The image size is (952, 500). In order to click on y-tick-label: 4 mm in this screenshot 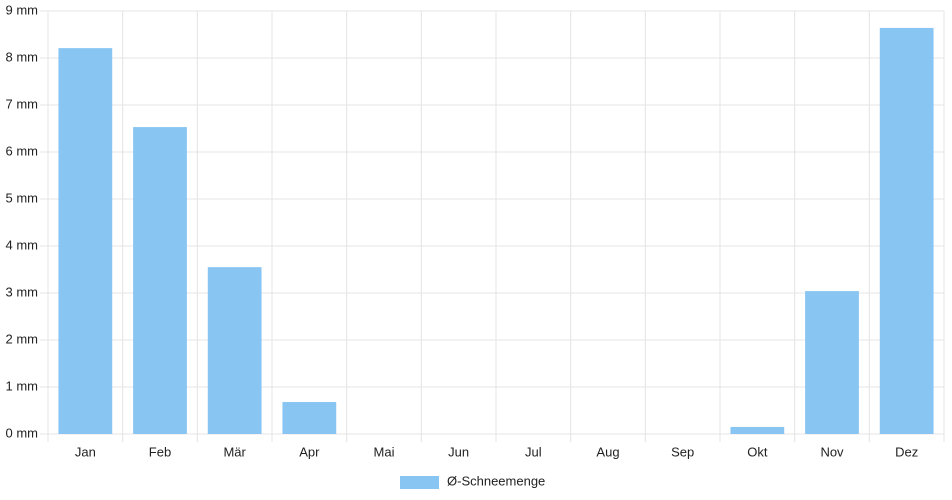, I will do `click(22, 244)`.